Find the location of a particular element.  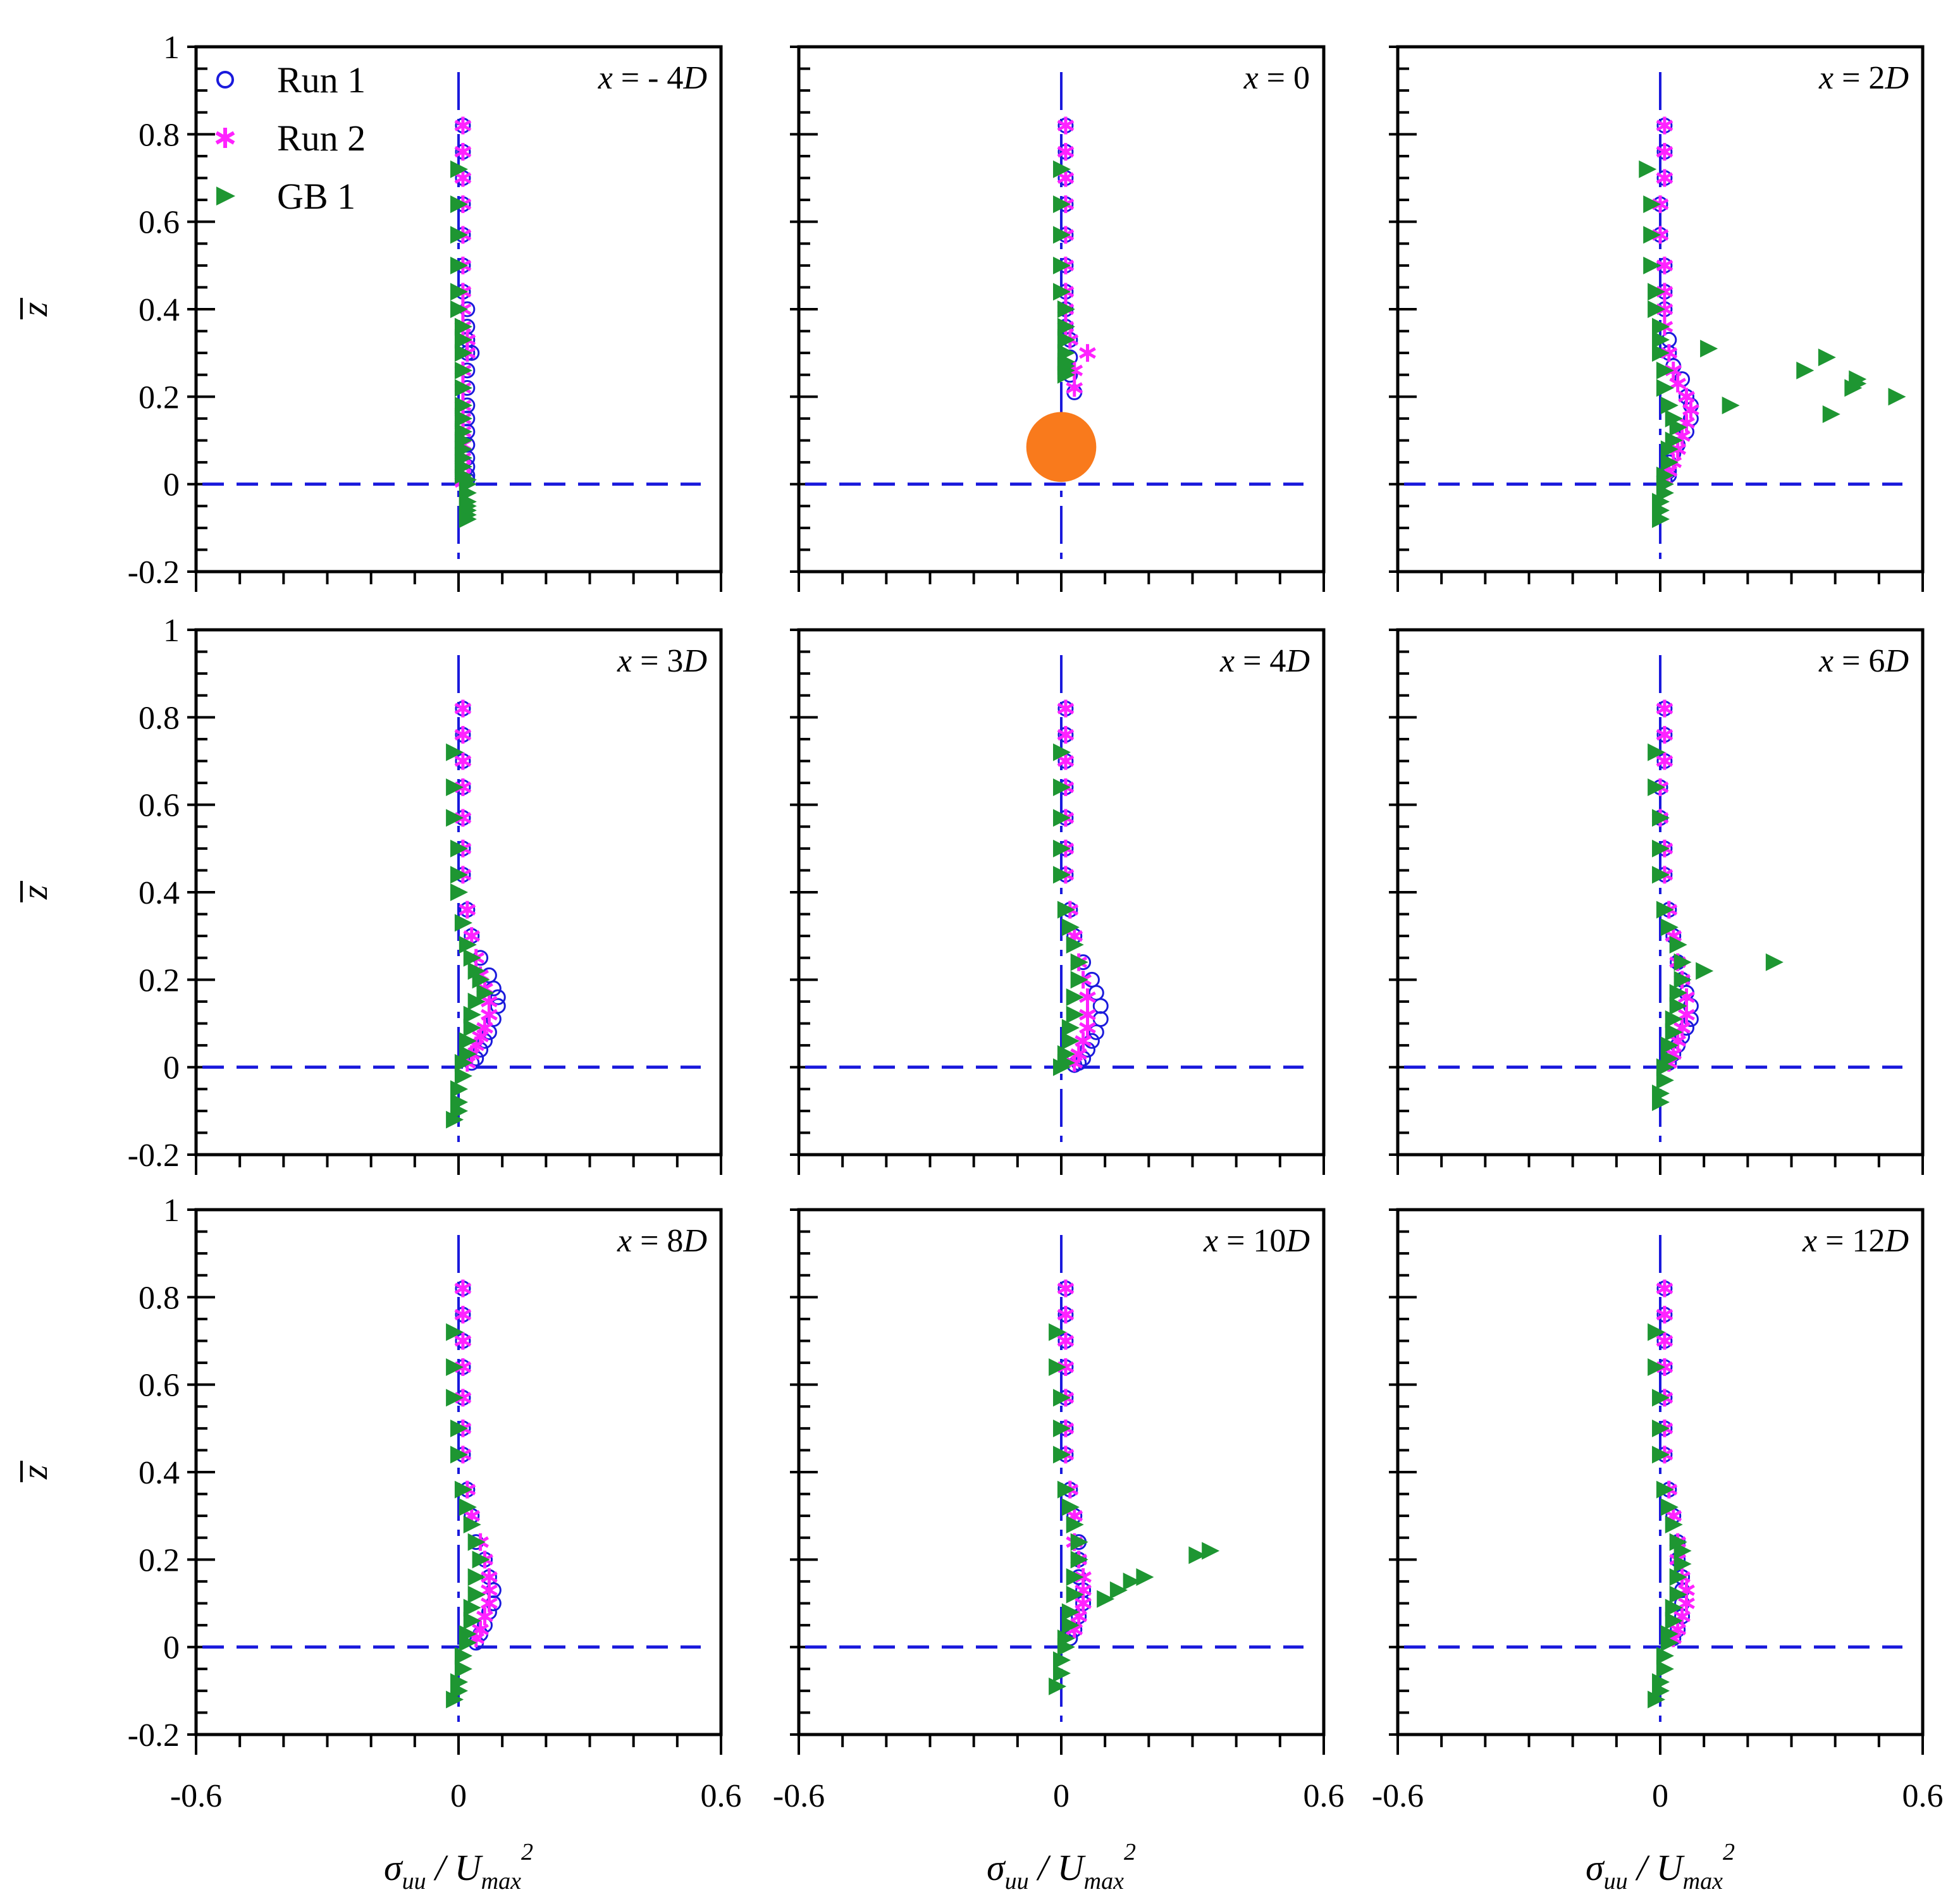

legend-marker-circle is located at coordinates (225, 80).